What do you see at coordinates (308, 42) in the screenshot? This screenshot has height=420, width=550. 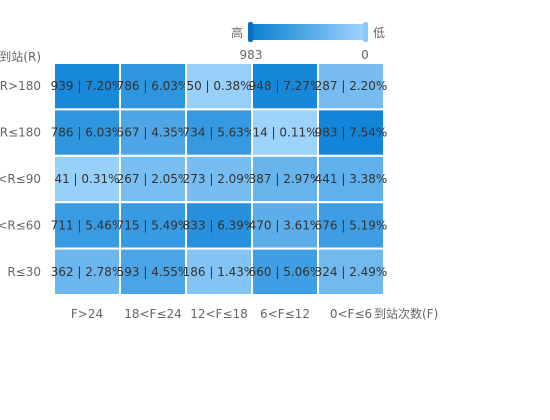 I see `visual-map-legend: 高 低 983 0` at bounding box center [308, 42].